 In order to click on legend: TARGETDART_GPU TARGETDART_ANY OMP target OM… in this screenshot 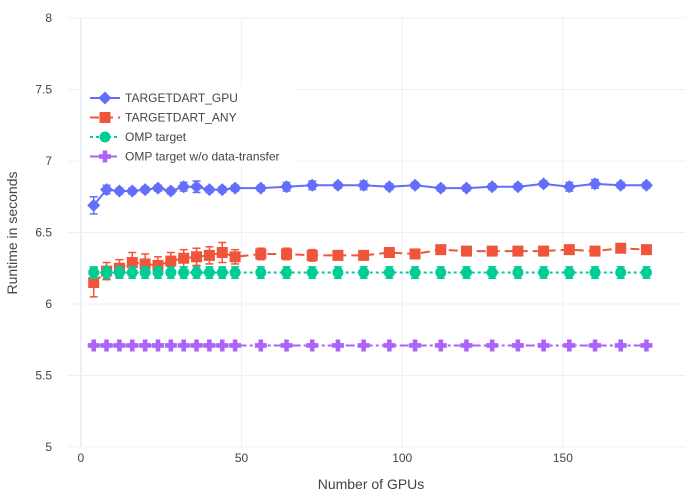, I will do `click(190, 126)`.